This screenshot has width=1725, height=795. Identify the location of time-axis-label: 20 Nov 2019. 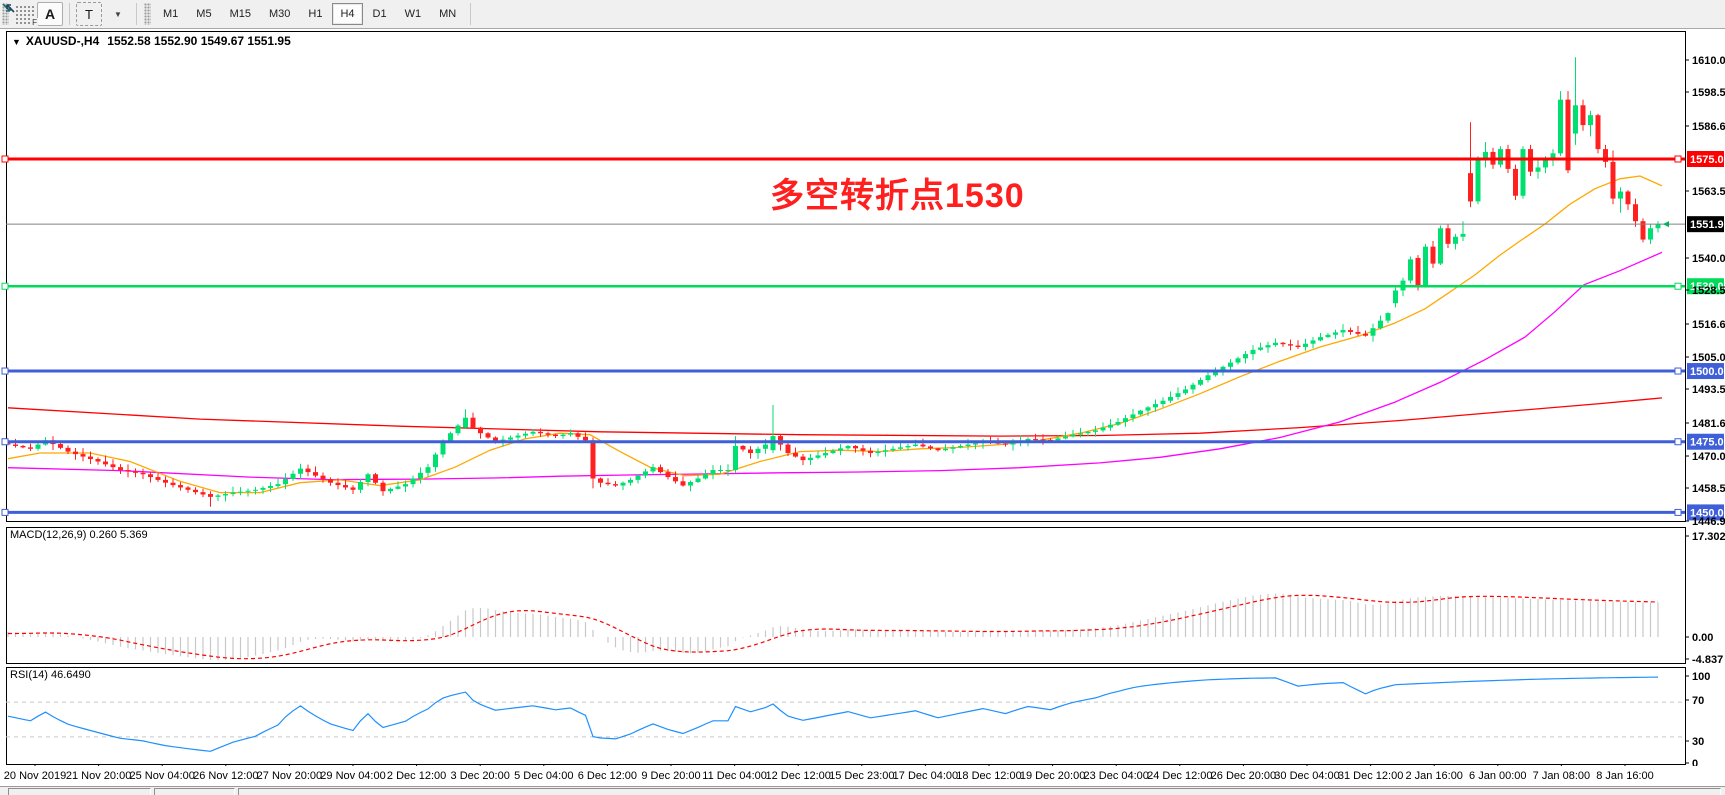
(35, 776).